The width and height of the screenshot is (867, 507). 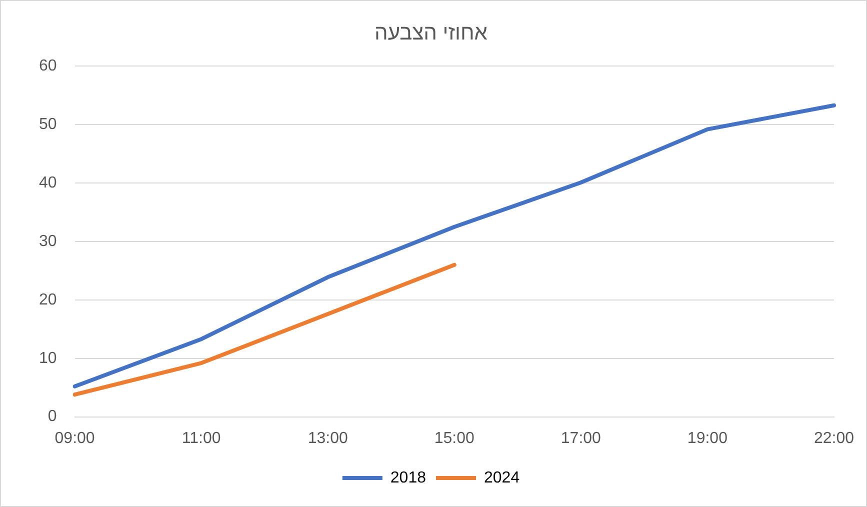 What do you see at coordinates (581, 438) in the screenshot?
I see `x-tick-label: 17:00` at bounding box center [581, 438].